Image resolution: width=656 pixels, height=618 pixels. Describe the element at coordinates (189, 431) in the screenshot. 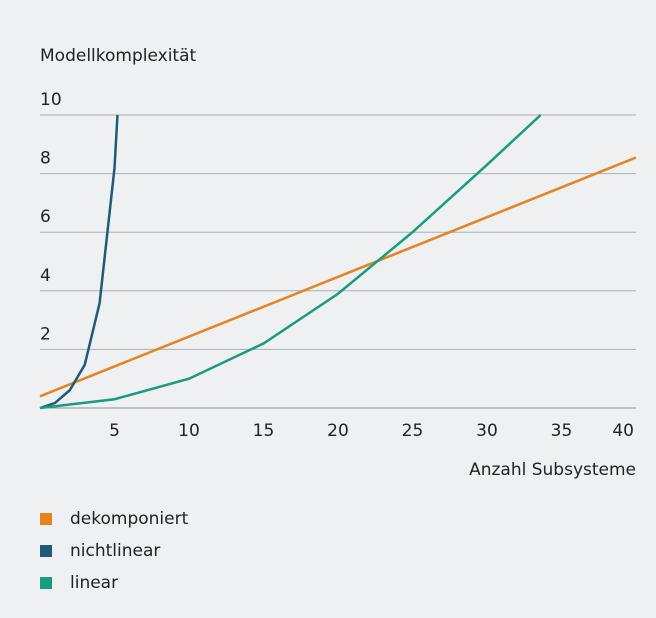

I see `x-tick-label: 10` at that location.